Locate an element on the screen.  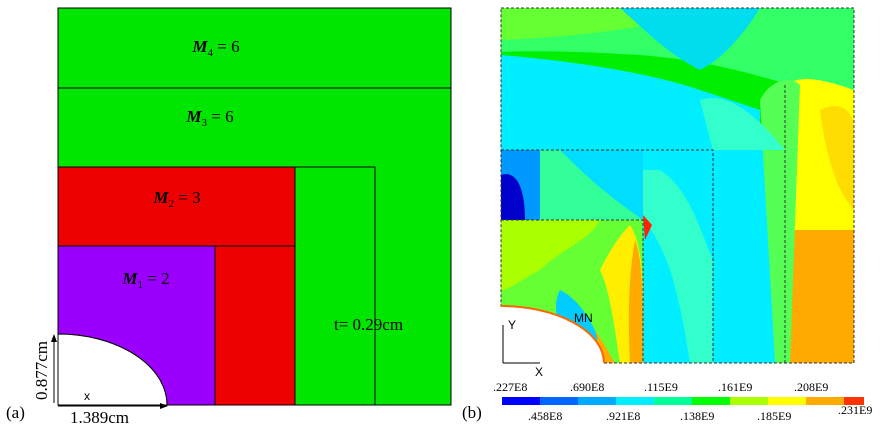
min-marker: MN is located at coordinates (583, 318).